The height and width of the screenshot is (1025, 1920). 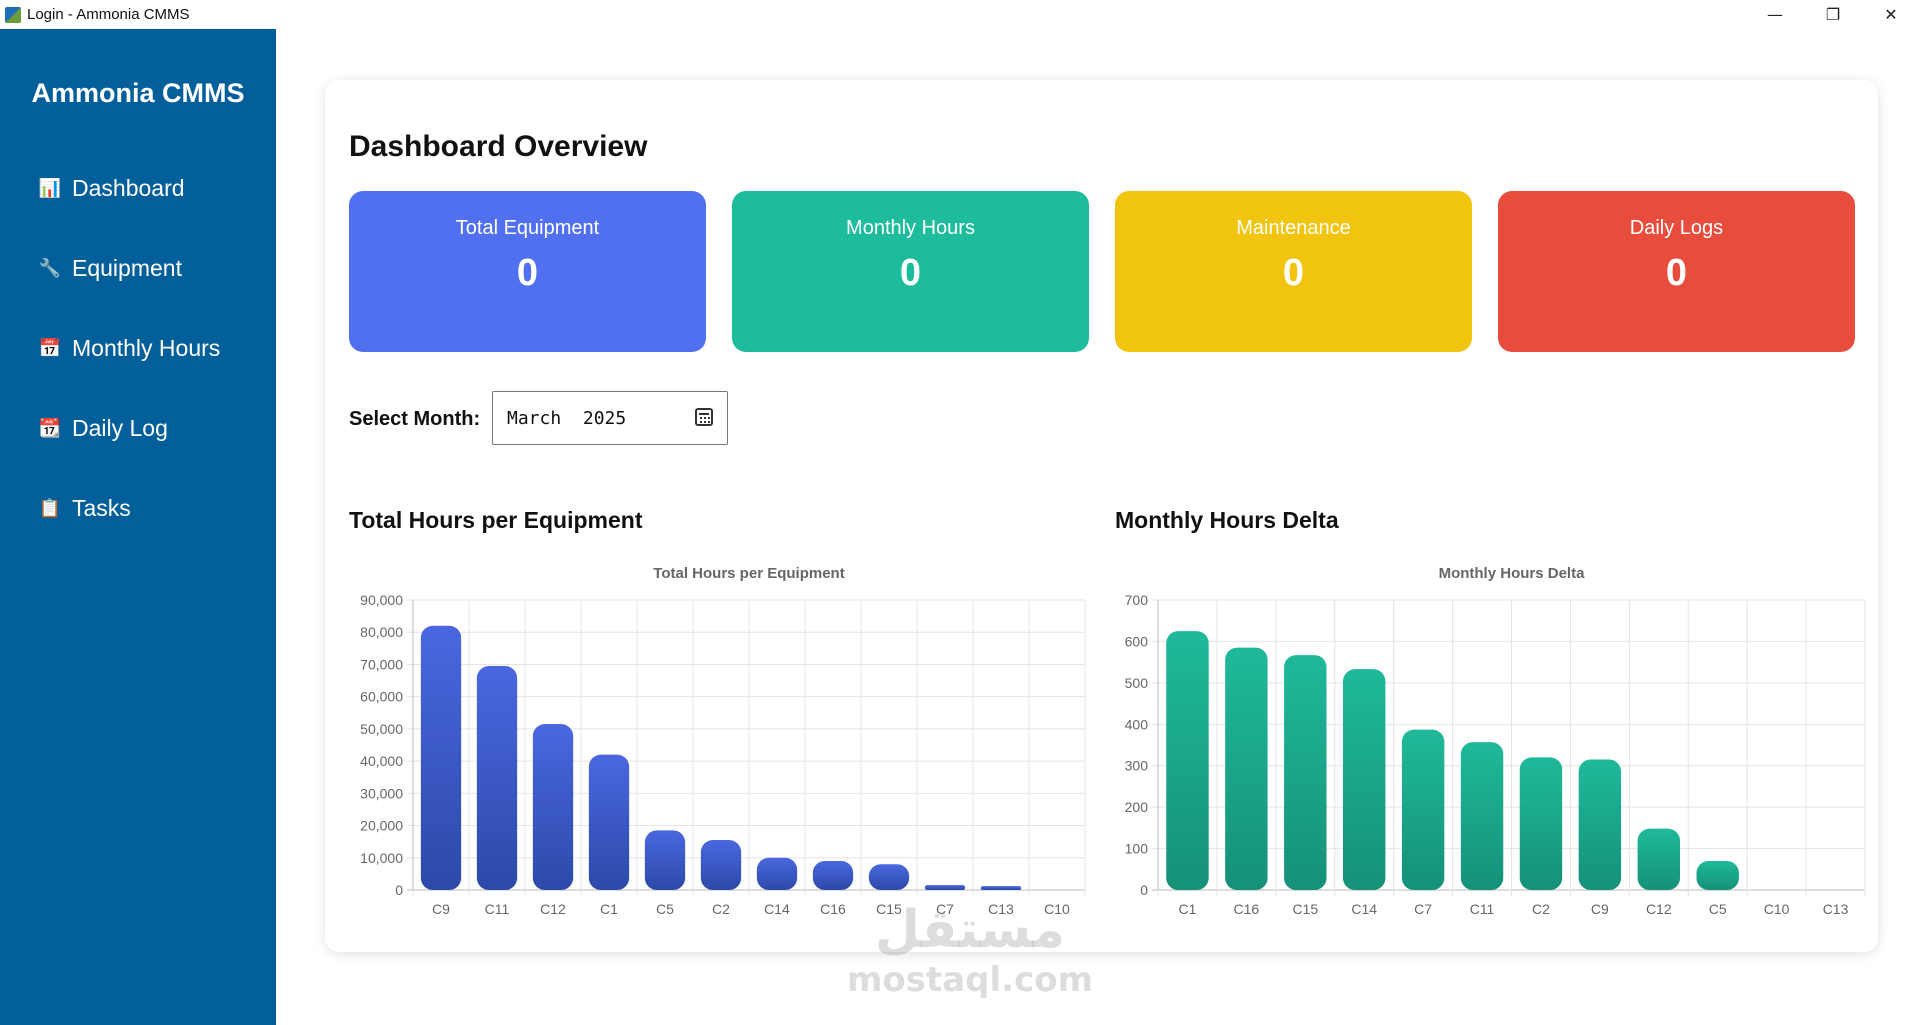 I want to click on sidebar-item-tasks: 📋 Tasks, so click(x=129, y=508).